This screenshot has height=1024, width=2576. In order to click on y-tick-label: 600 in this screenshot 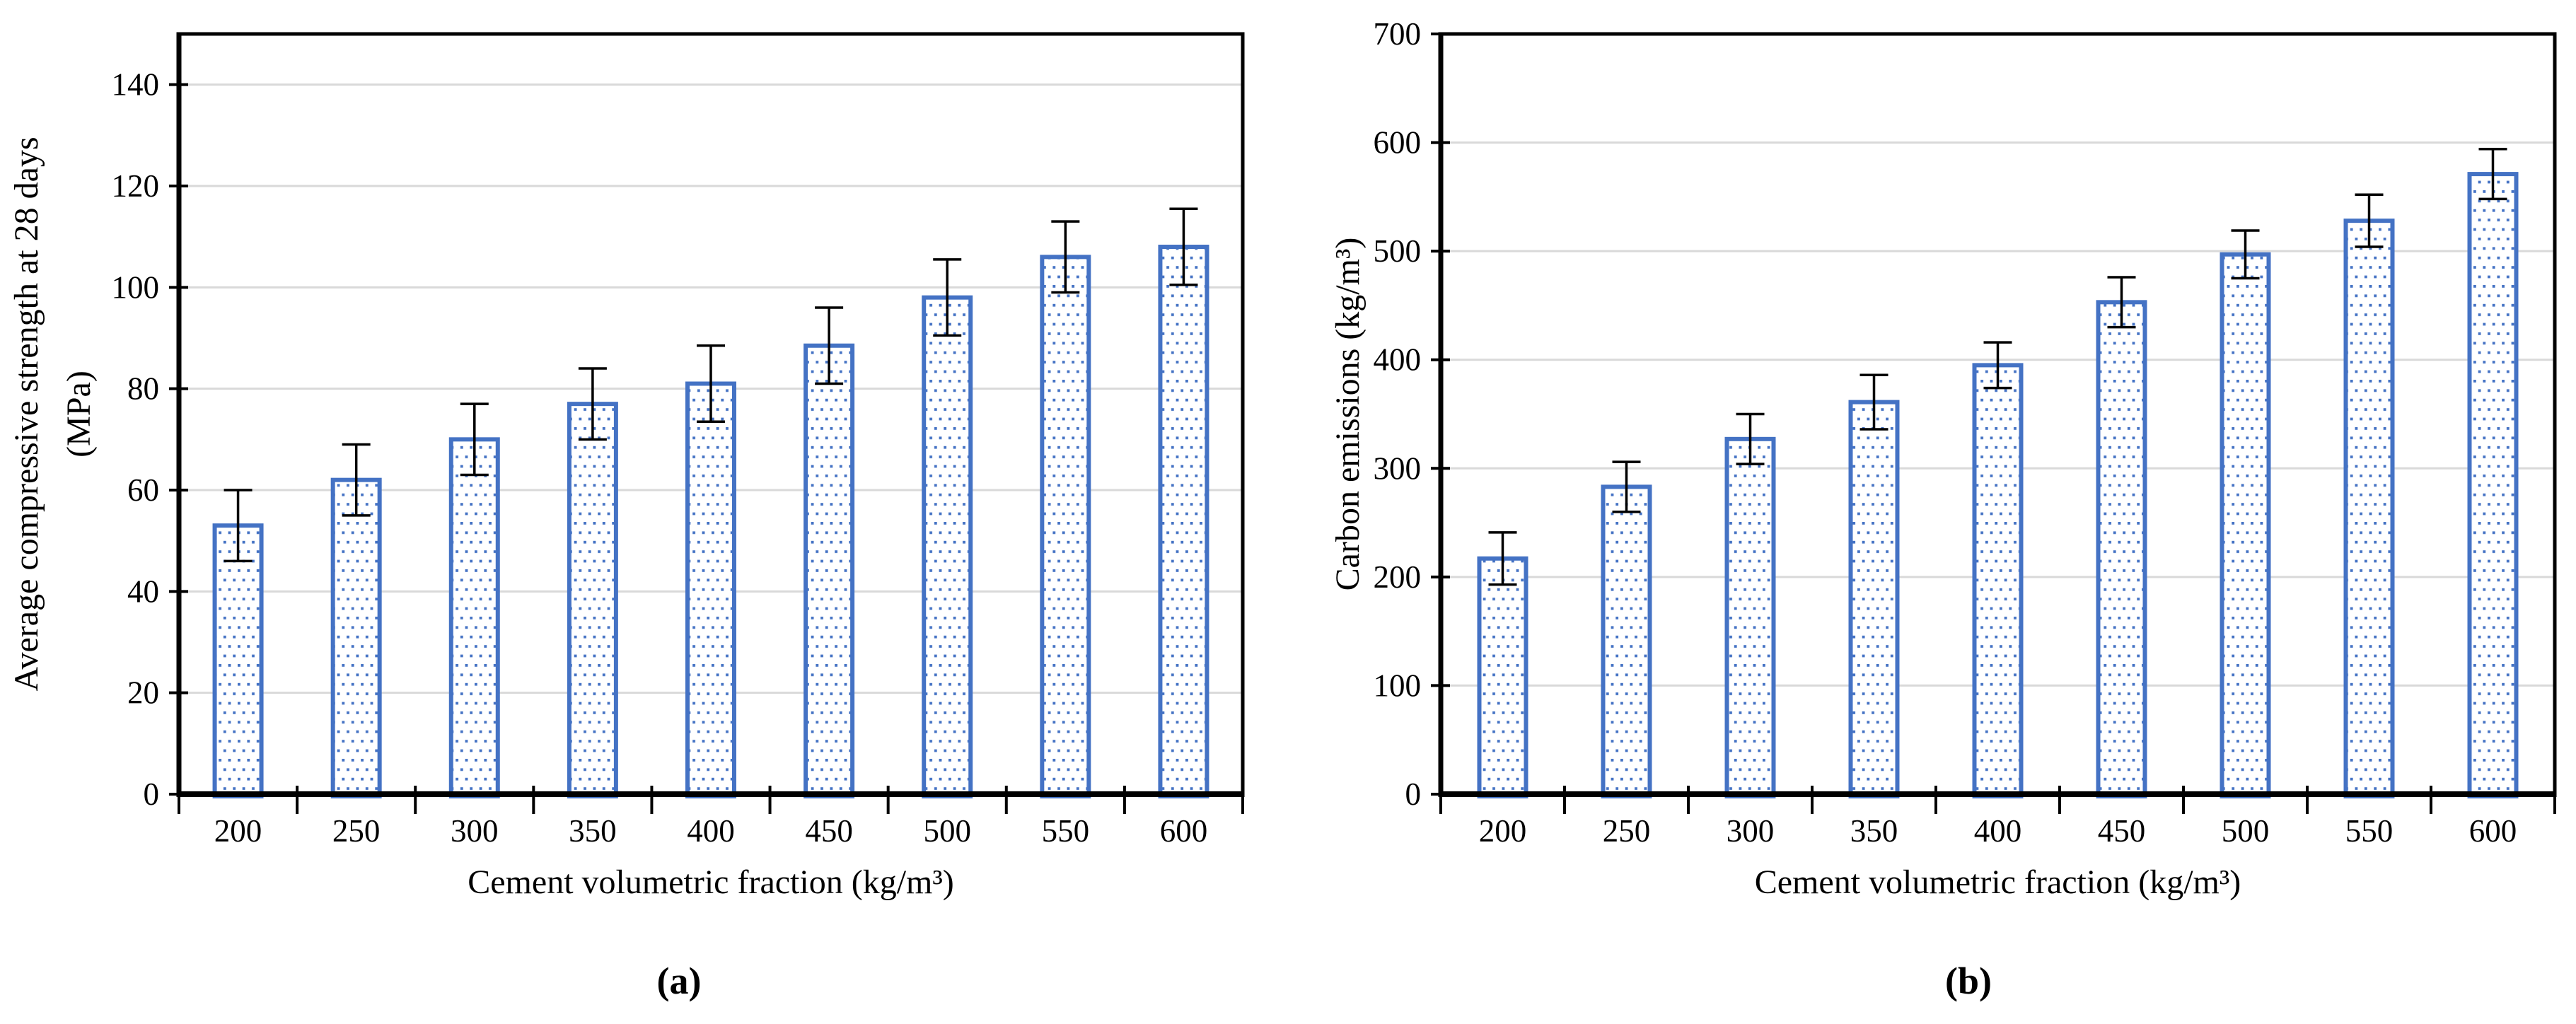, I will do `click(1398, 143)`.